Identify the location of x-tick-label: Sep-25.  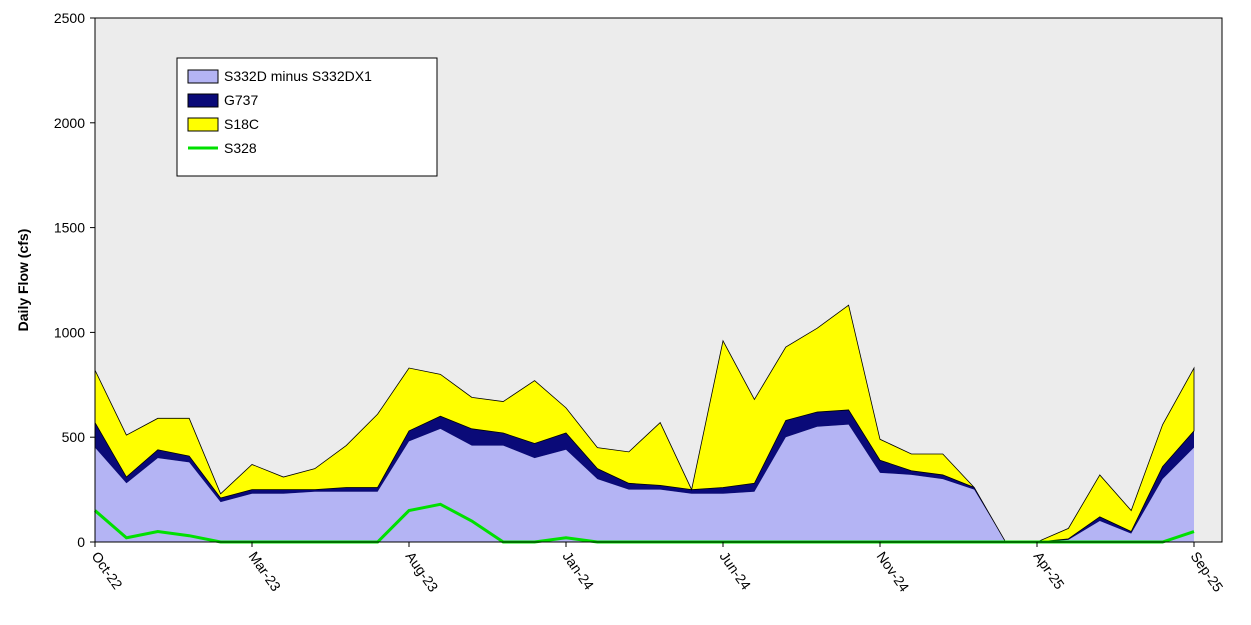
(1207, 572).